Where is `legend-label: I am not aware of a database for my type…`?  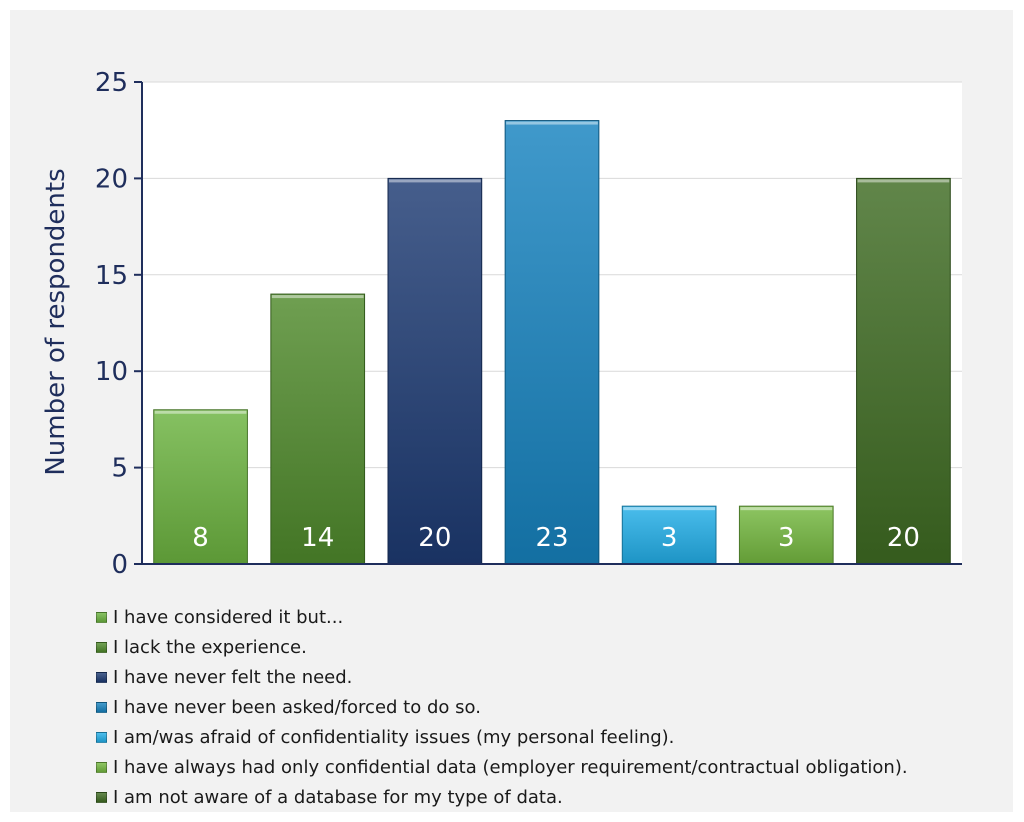
legend-label: I am not aware of a database for my type… is located at coordinates (338, 797).